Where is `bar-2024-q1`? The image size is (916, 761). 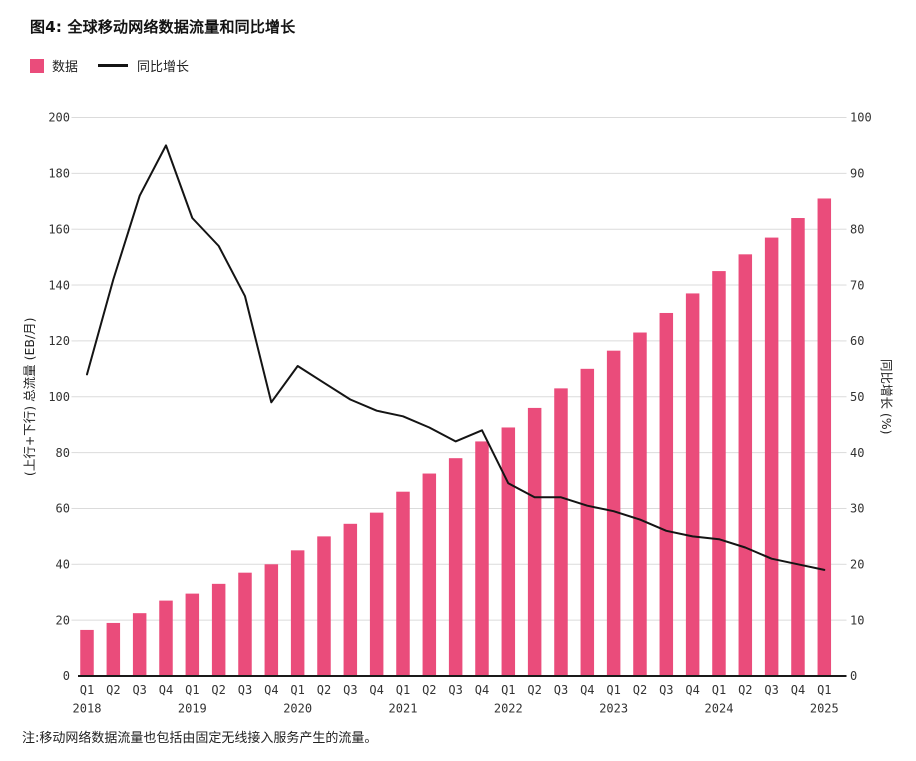 bar-2024-q1 is located at coordinates (719, 473).